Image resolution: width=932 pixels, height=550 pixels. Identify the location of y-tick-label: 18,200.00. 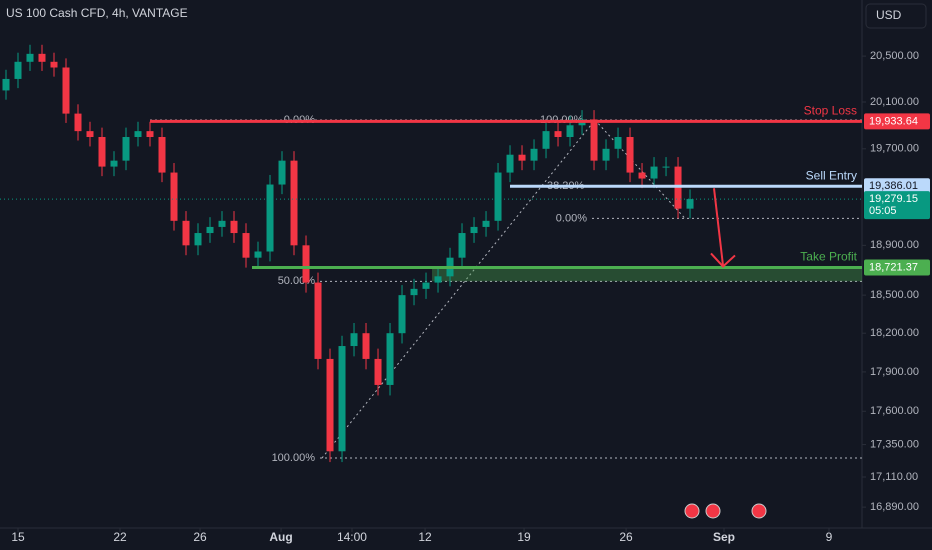
(894, 333).